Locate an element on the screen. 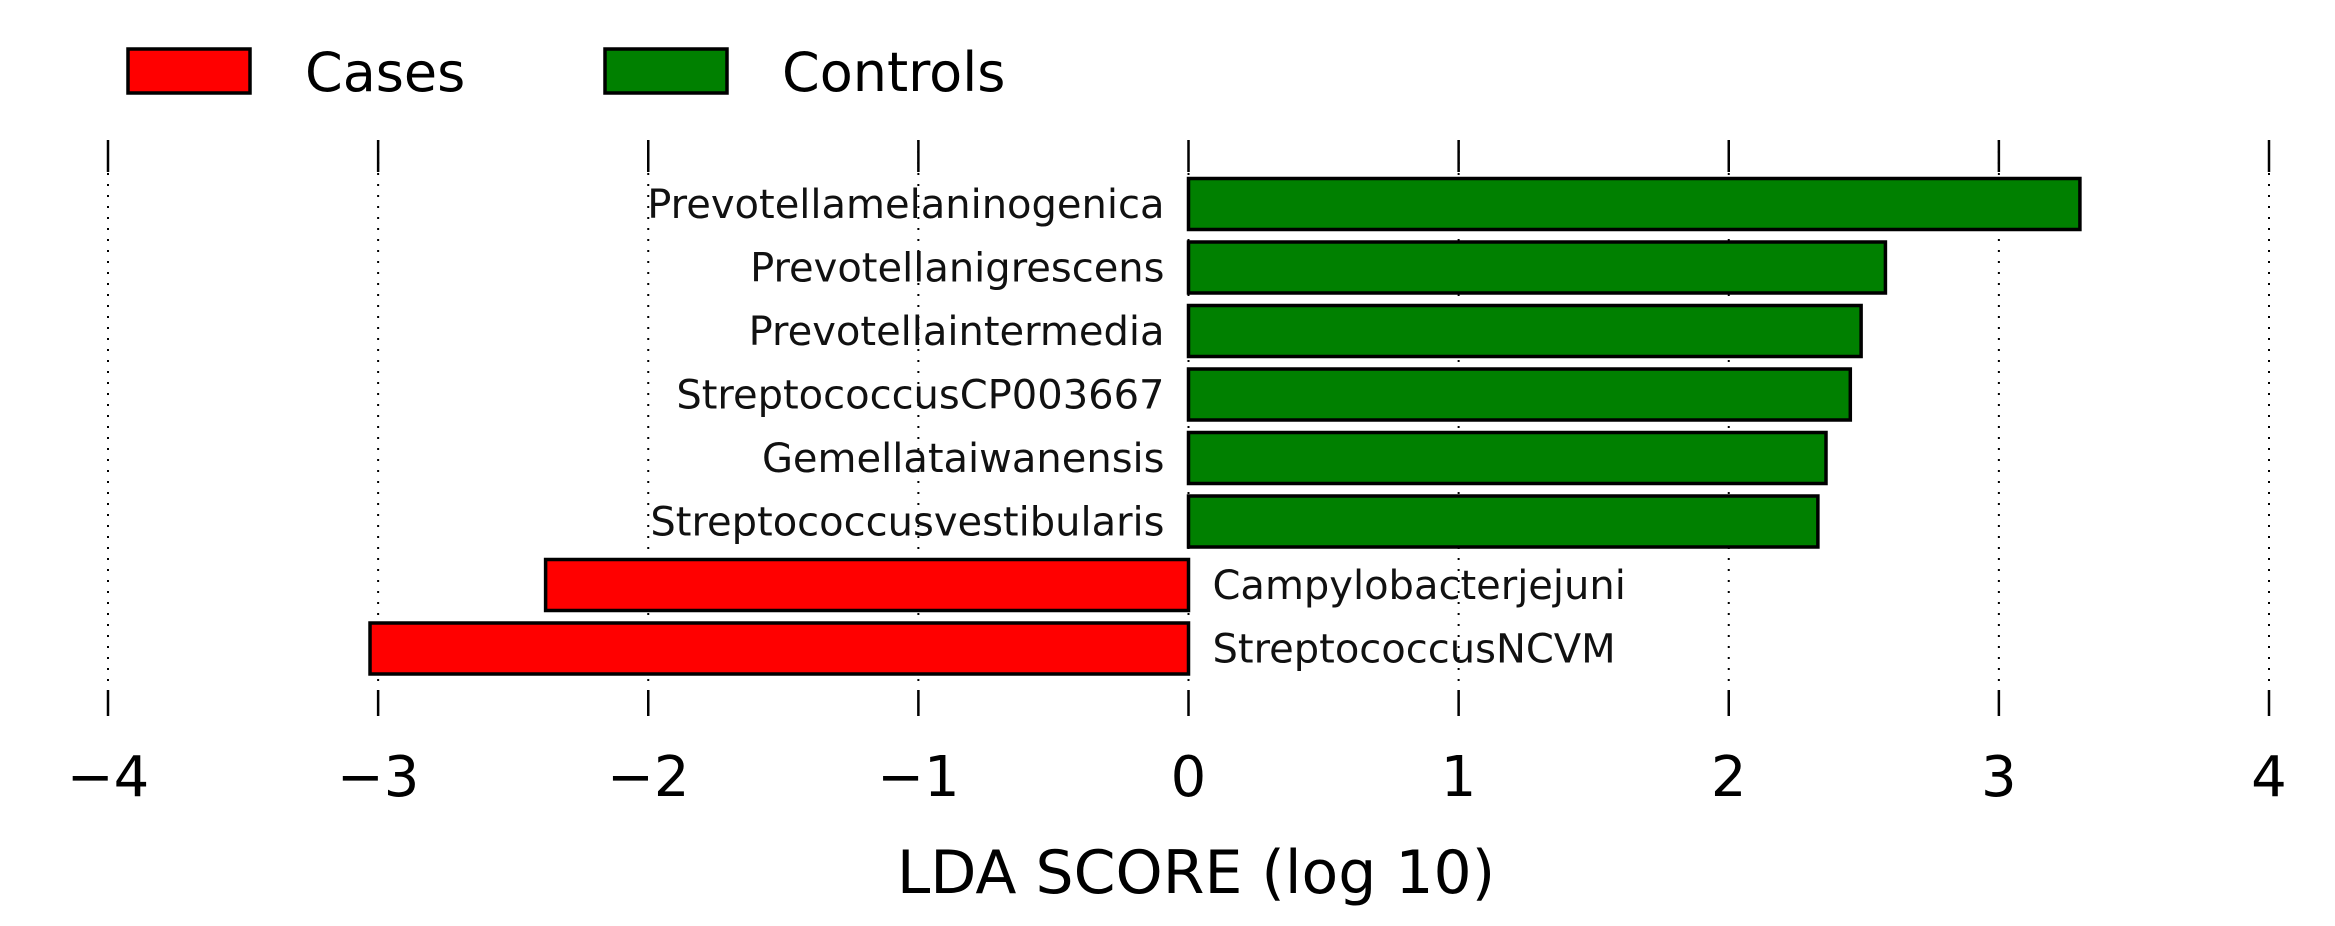 This screenshot has height=926, width=2335. x-tick-label: 4 is located at coordinates (2269, 777).